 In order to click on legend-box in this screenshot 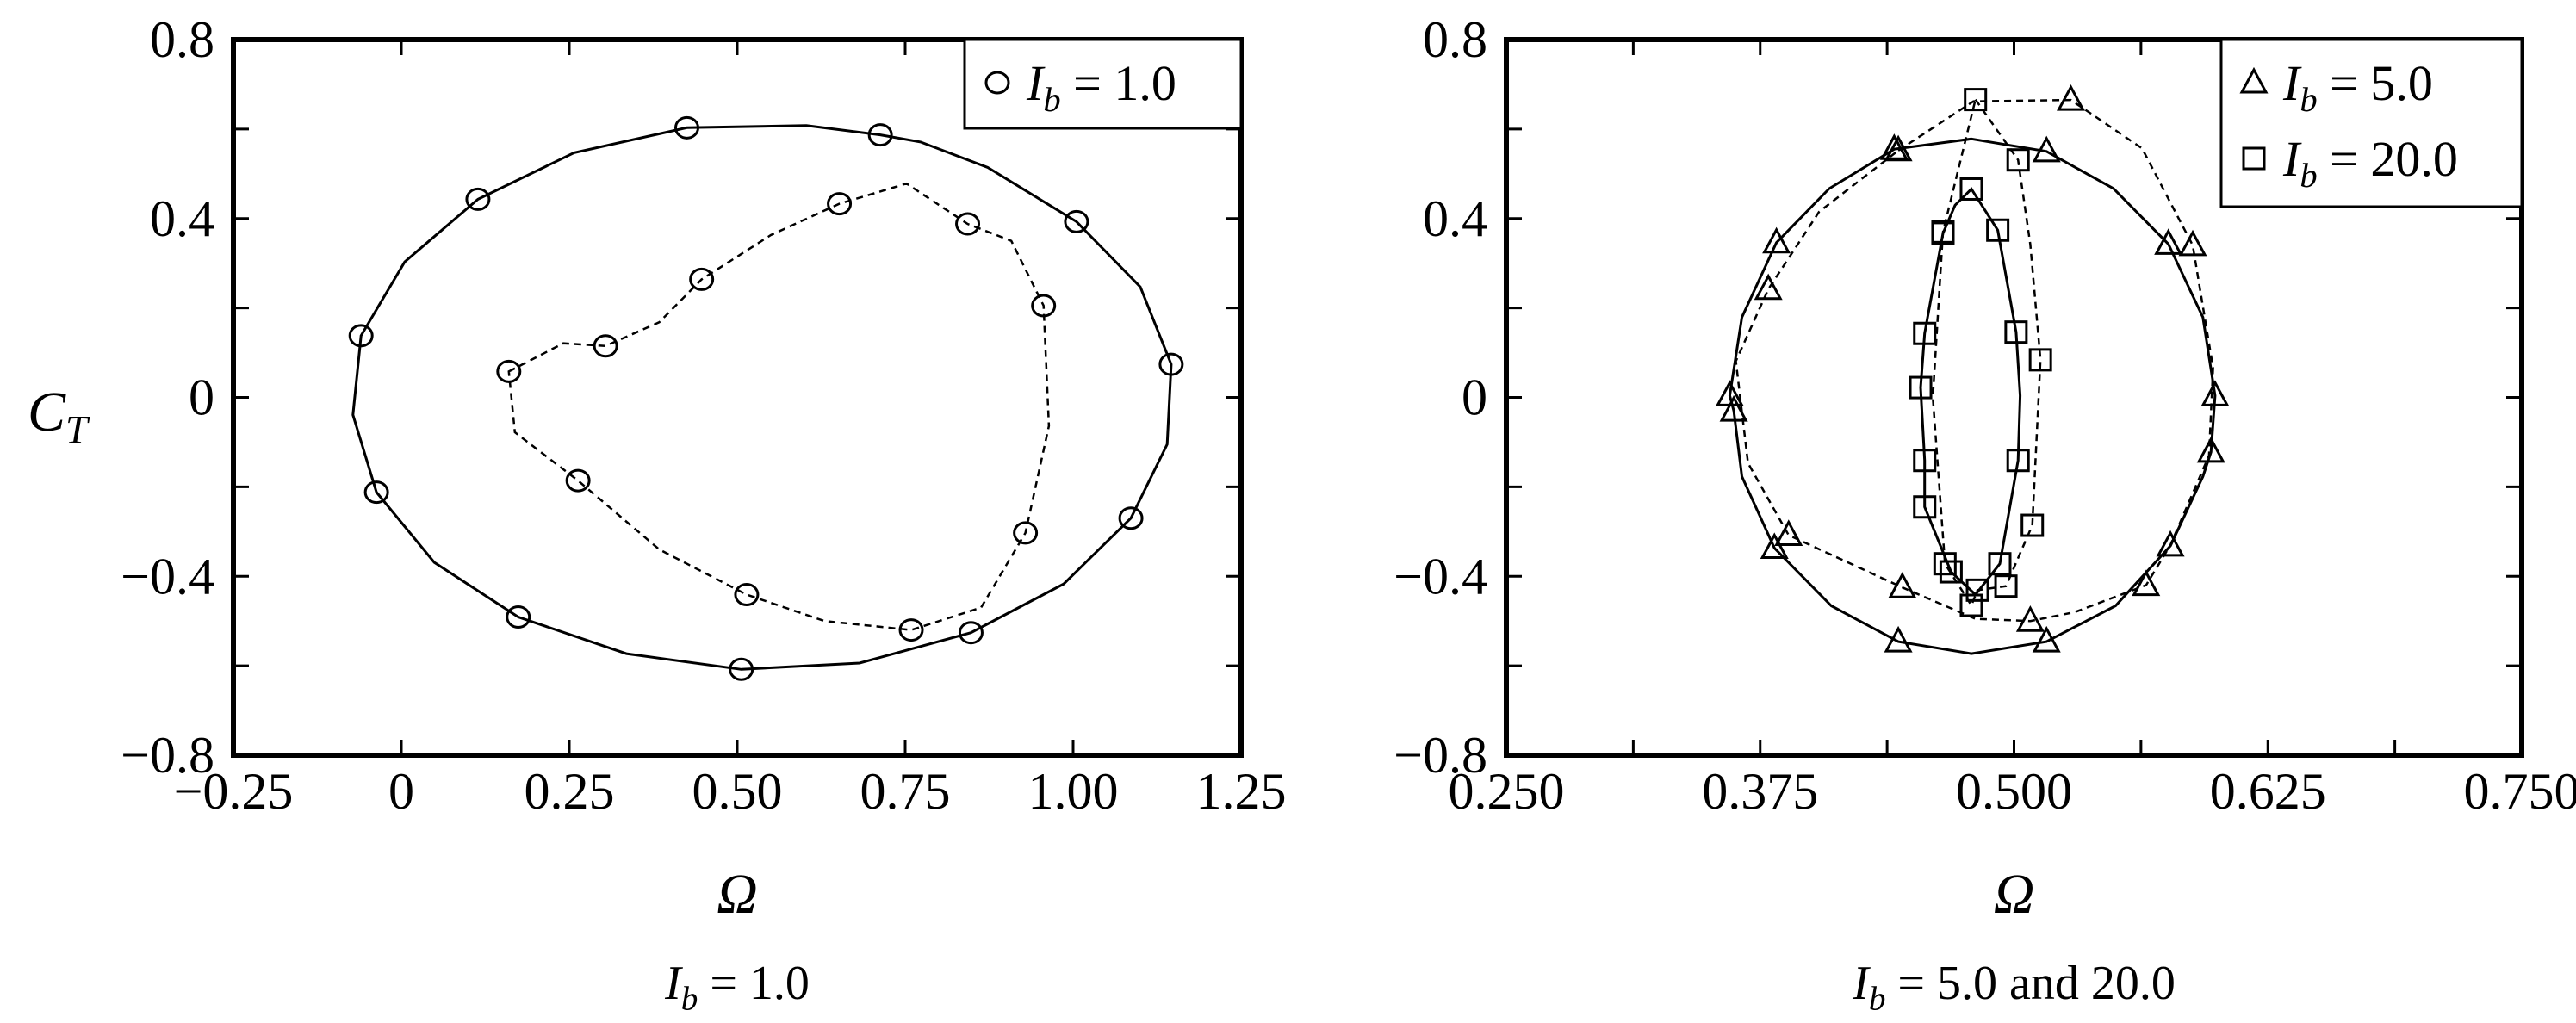, I will do `click(1103, 84)`.